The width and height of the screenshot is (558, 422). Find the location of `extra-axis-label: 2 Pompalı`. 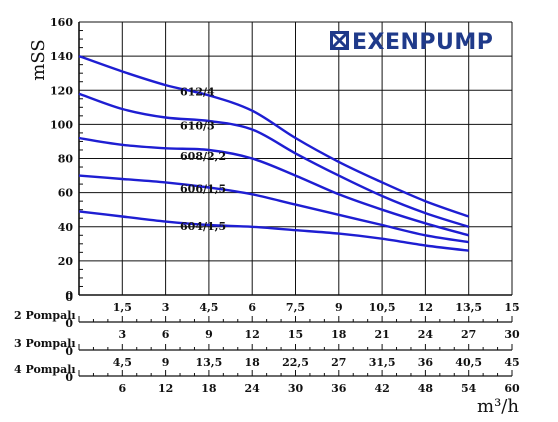

extra-axis-label: 2 Pompalı is located at coordinates (45, 315).